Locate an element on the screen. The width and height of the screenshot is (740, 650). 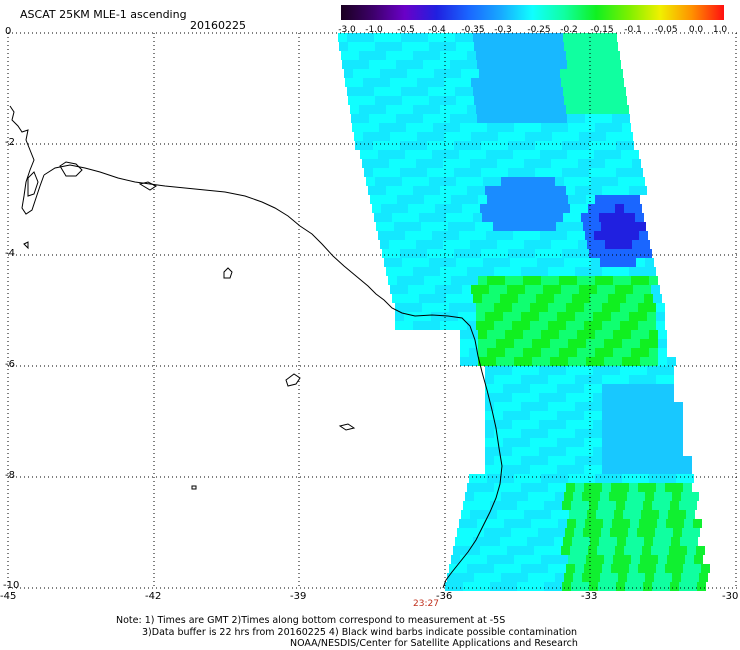
colorbar-label: -0.5 is located at coordinates (406, 30).